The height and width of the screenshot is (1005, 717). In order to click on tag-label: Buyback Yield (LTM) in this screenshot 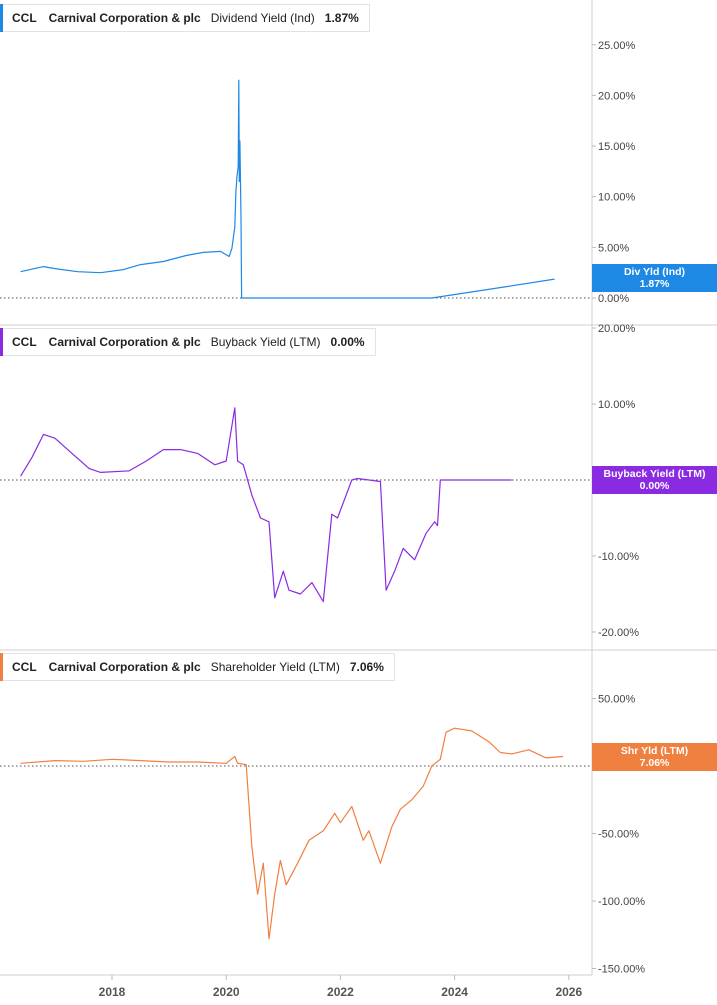, I will do `click(654, 474)`.